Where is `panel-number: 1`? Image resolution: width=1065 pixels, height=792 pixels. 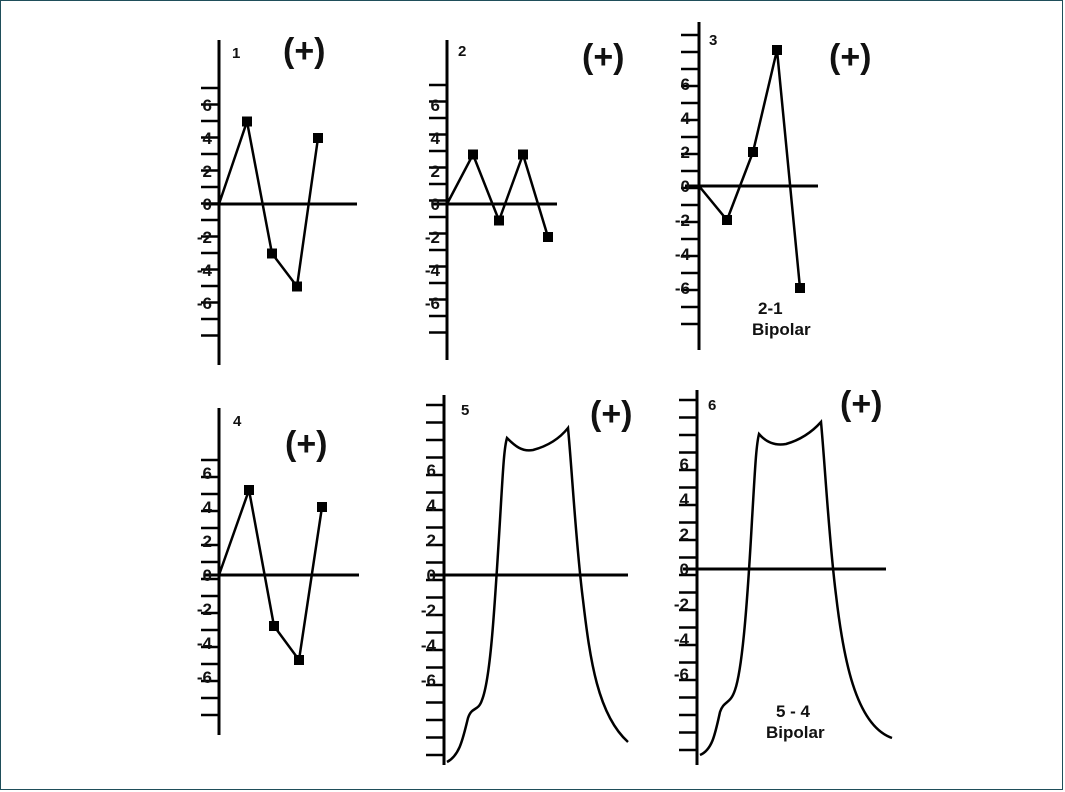 panel-number: 1 is located at coordinates (236, 53).